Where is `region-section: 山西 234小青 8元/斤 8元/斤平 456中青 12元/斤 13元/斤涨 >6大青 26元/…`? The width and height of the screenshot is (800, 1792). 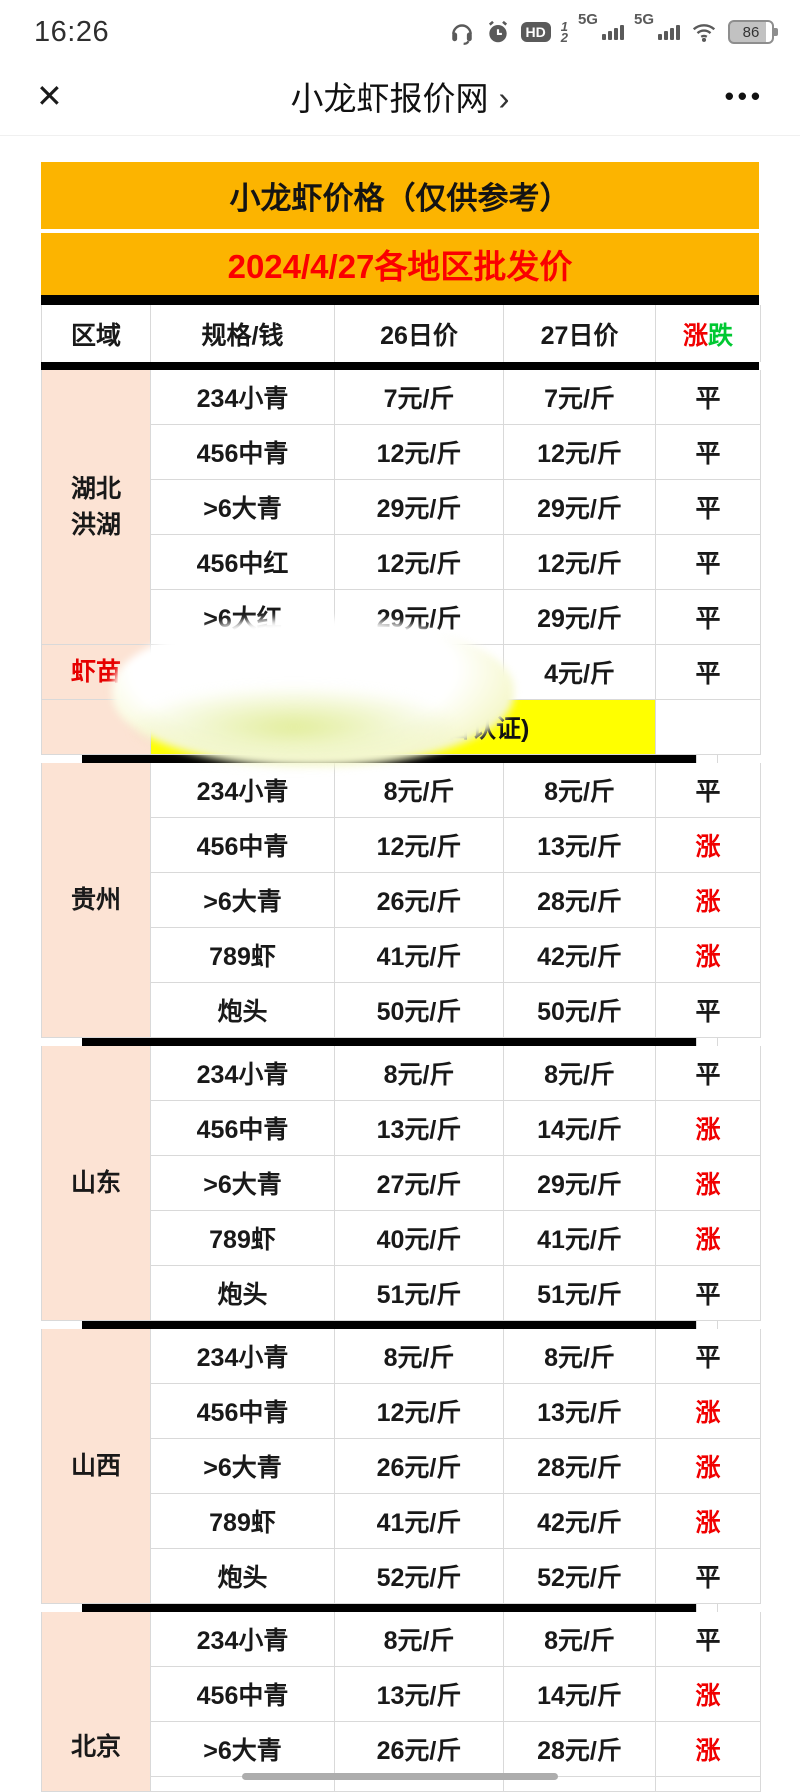 region-section: 山西 234小青 8元/斤 8元/斤平 456中青 12元/斤 13元/斤涨 >6大青 26元/… is located at coordinates (401, 1466).